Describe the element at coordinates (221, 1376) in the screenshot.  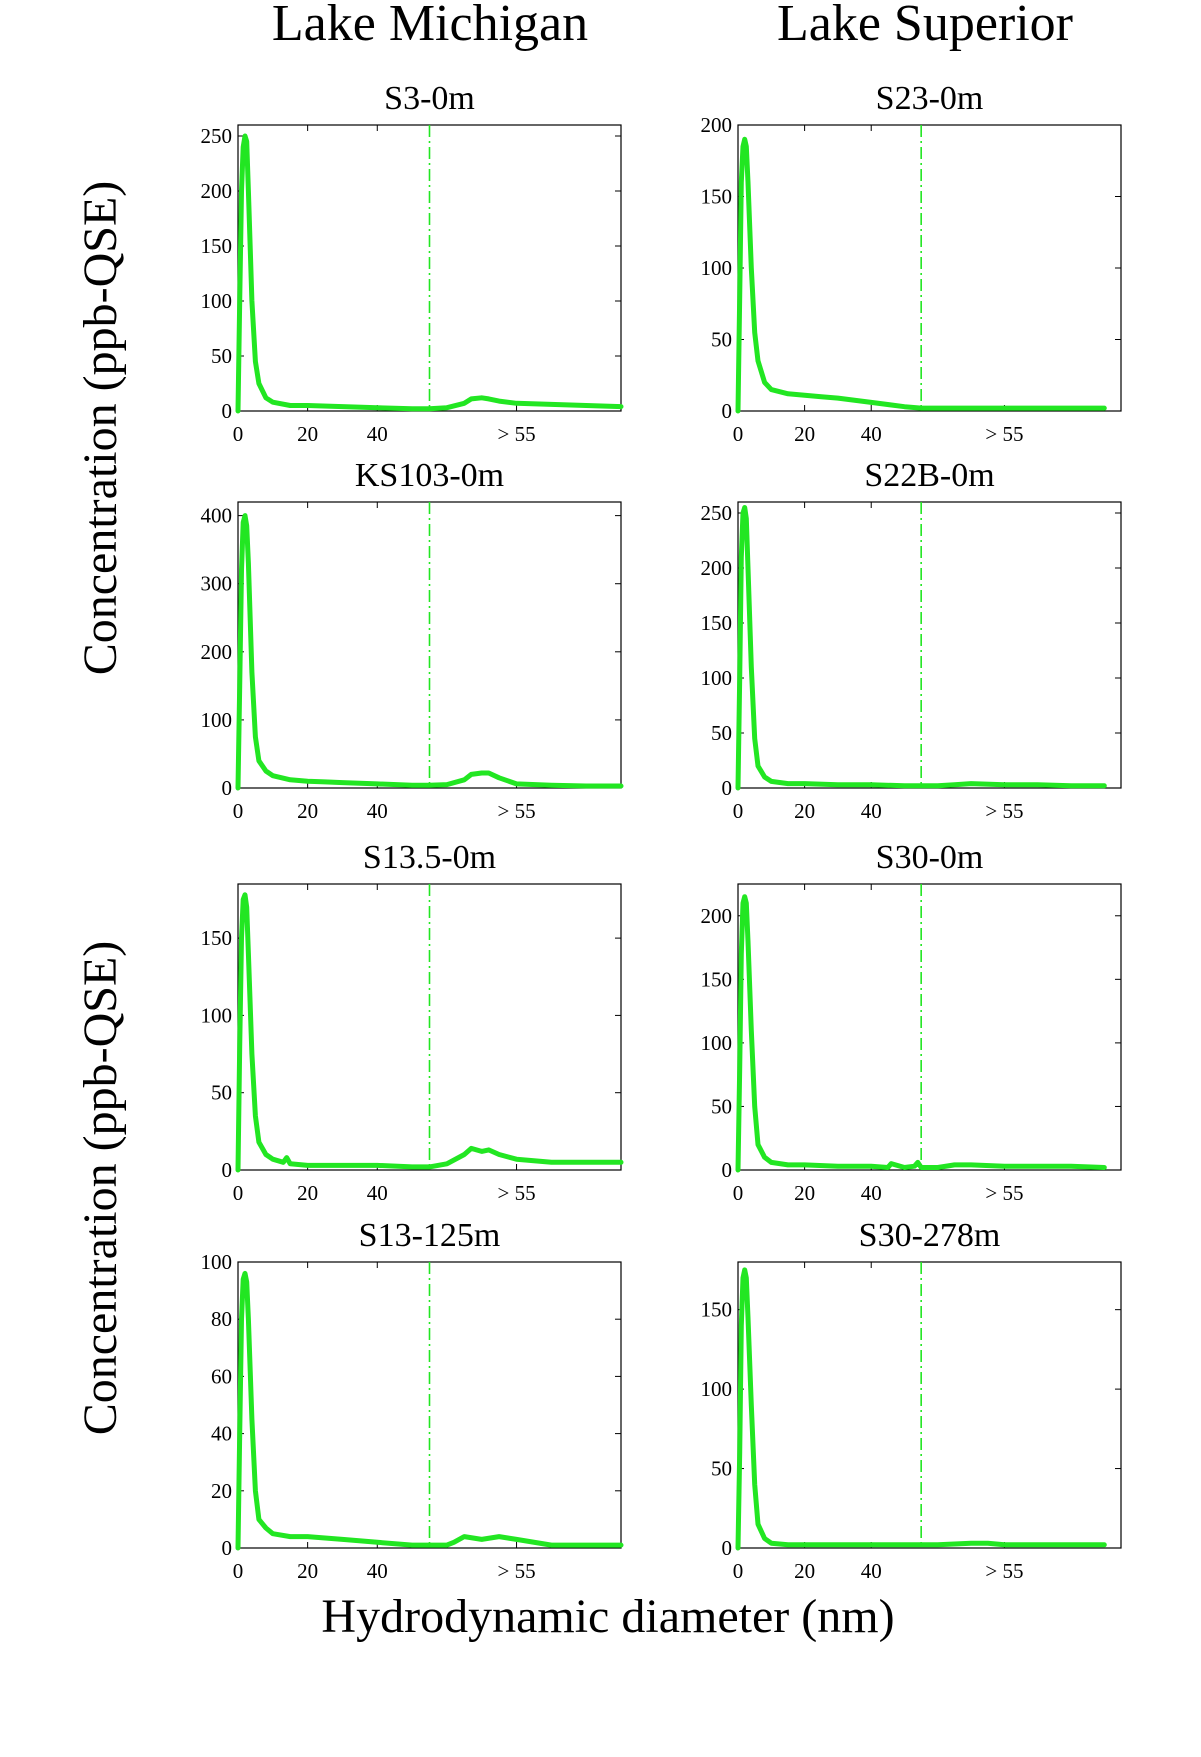
I see `y-tick-label: 60` at that location.